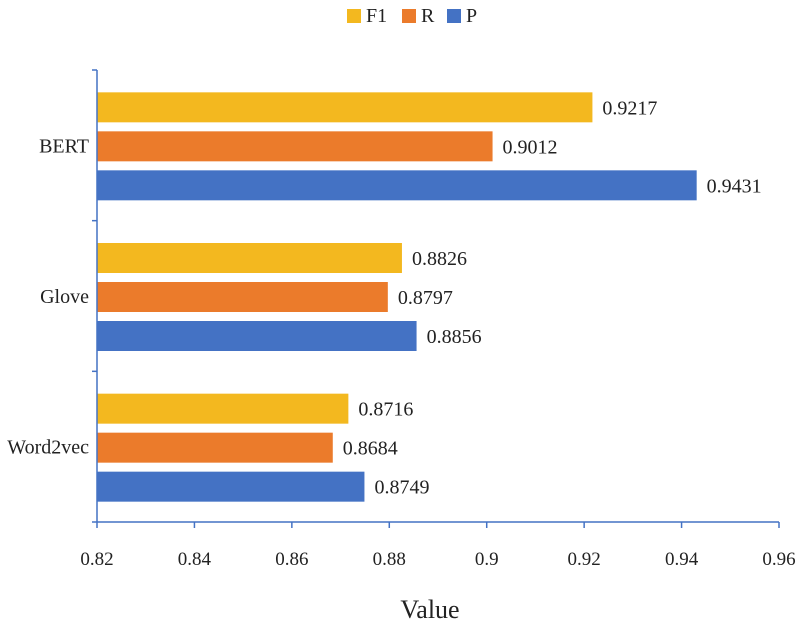 The image size is (800, 627). I want to click on legend-swatch-p, so click(454, 16).